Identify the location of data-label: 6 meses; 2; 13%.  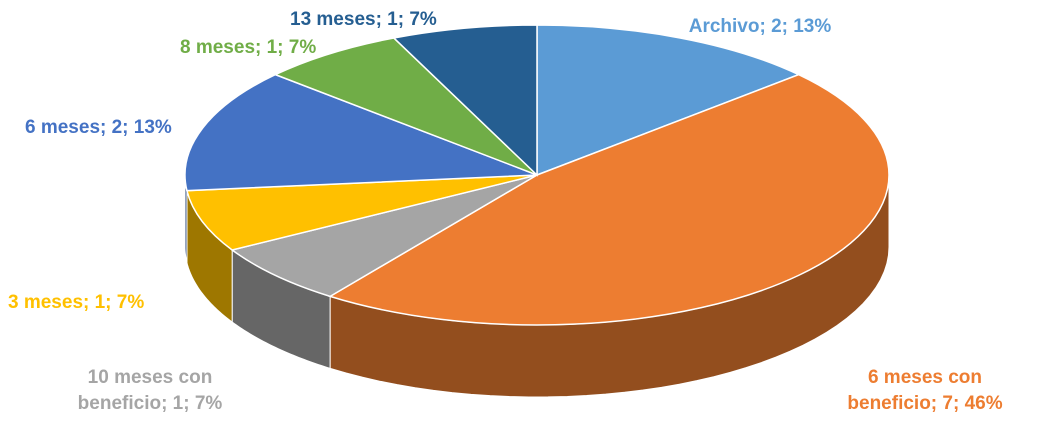
(98, 127).